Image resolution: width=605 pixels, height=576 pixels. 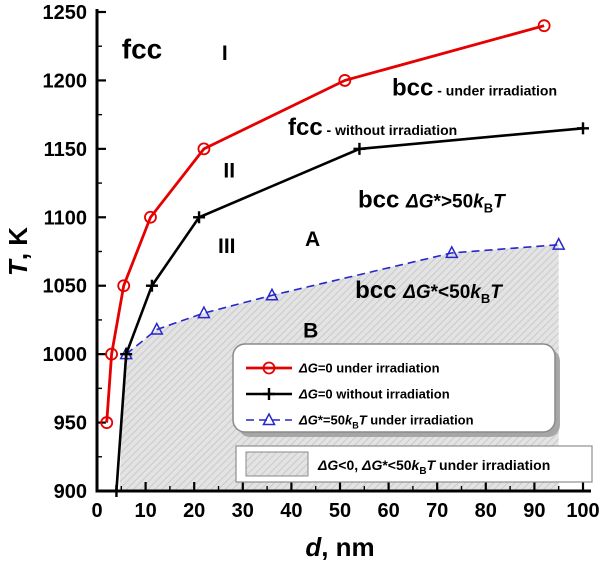 What do you see at coordinates (227, 246) in the screenshot?
I see `annotation: III` at bounding box center [227, 246].